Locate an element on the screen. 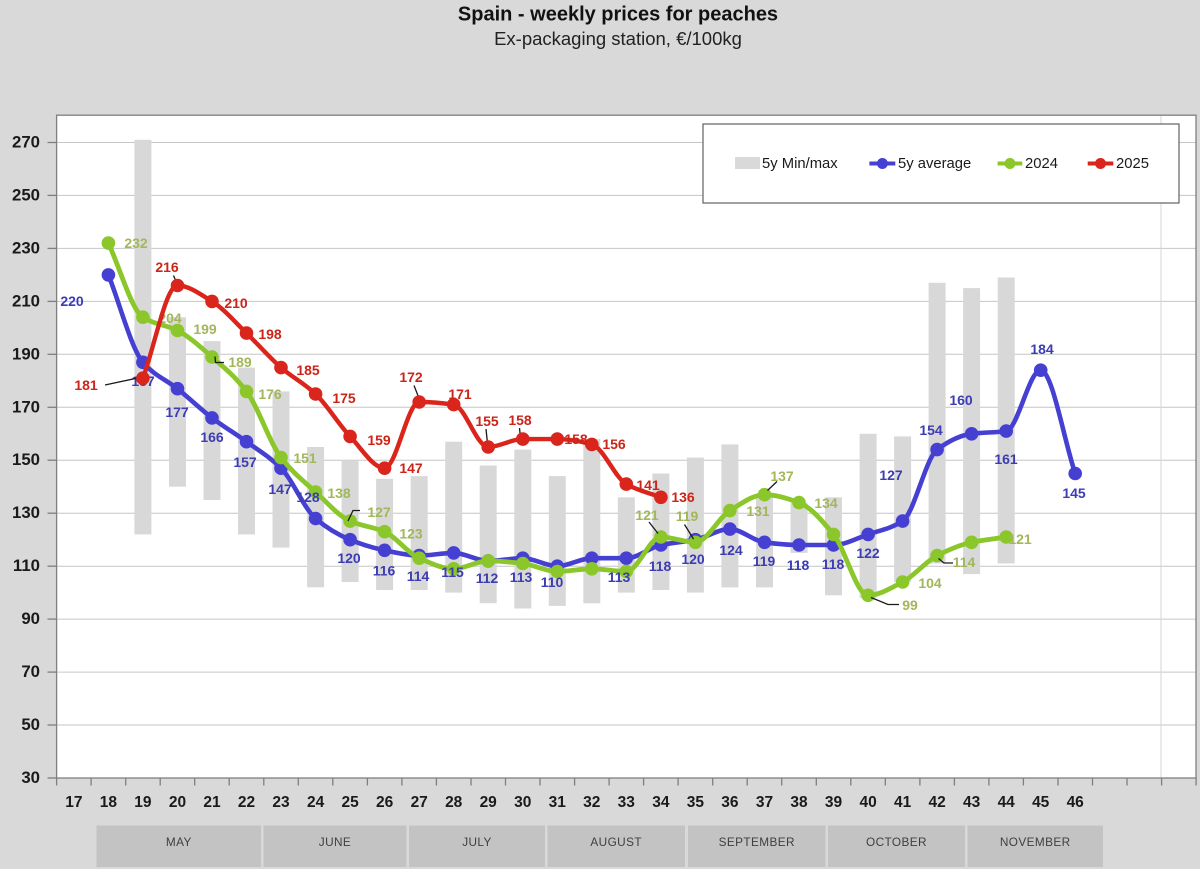 The width and height of the screenshot is (1200, 869). svg-text: 220 is located at coordinates (72, 301).